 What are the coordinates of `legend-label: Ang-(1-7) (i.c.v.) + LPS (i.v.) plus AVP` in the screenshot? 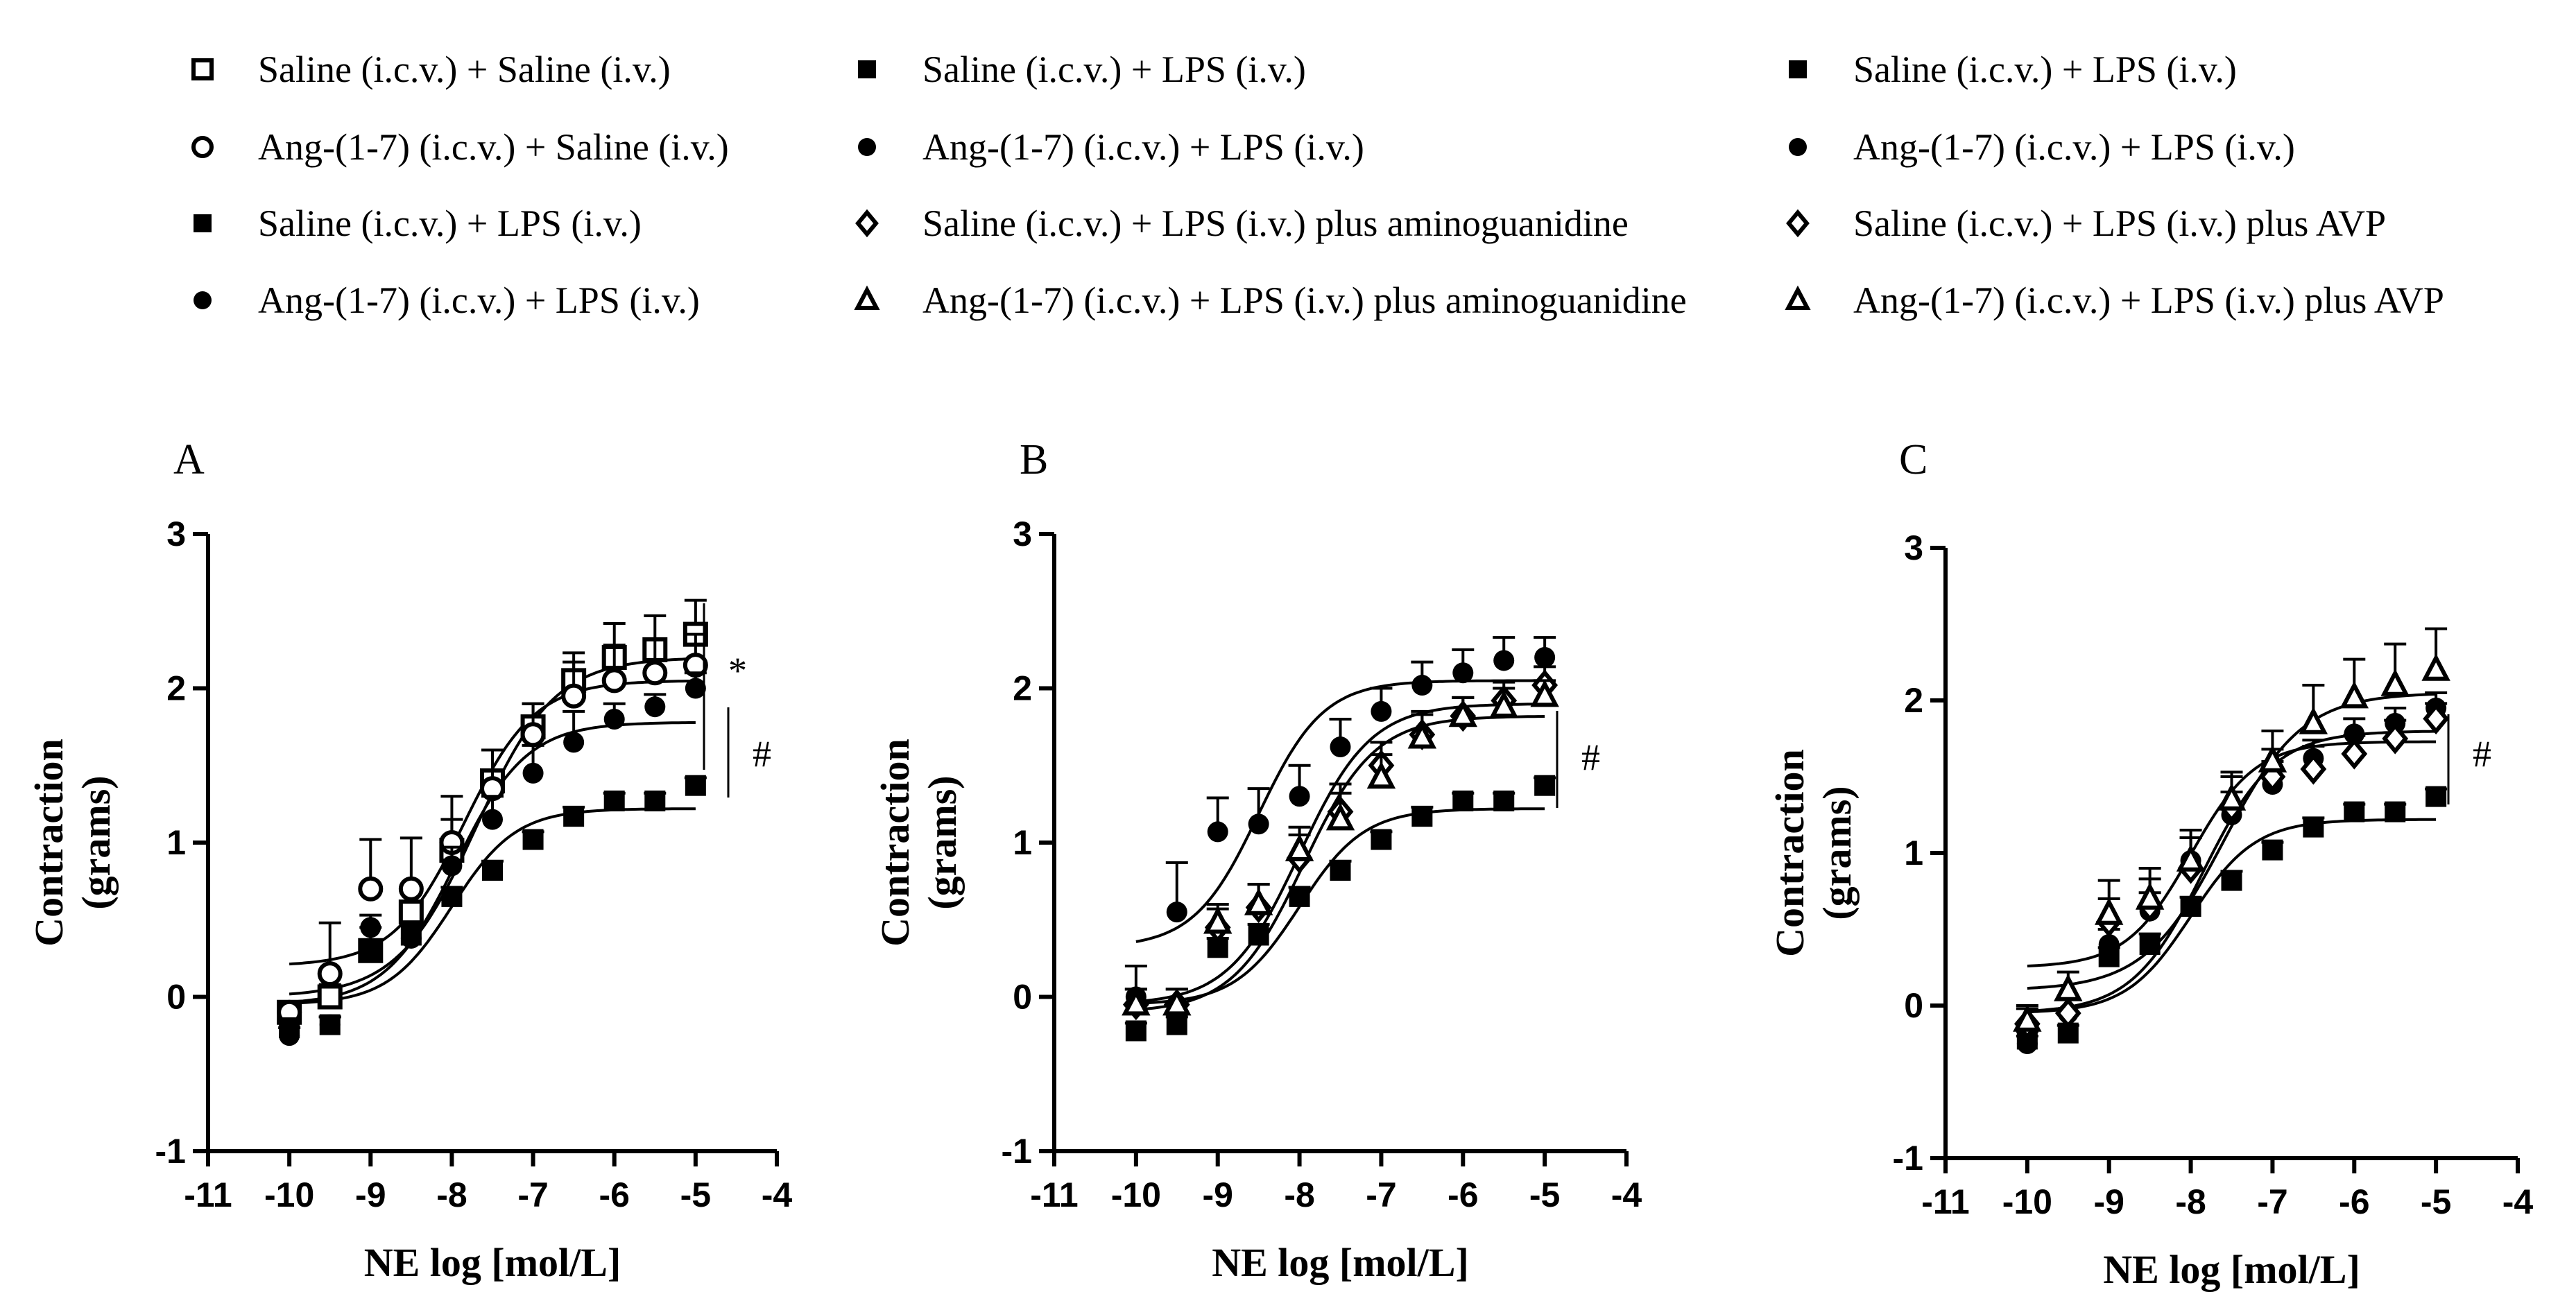 It's located at (2148, 300).